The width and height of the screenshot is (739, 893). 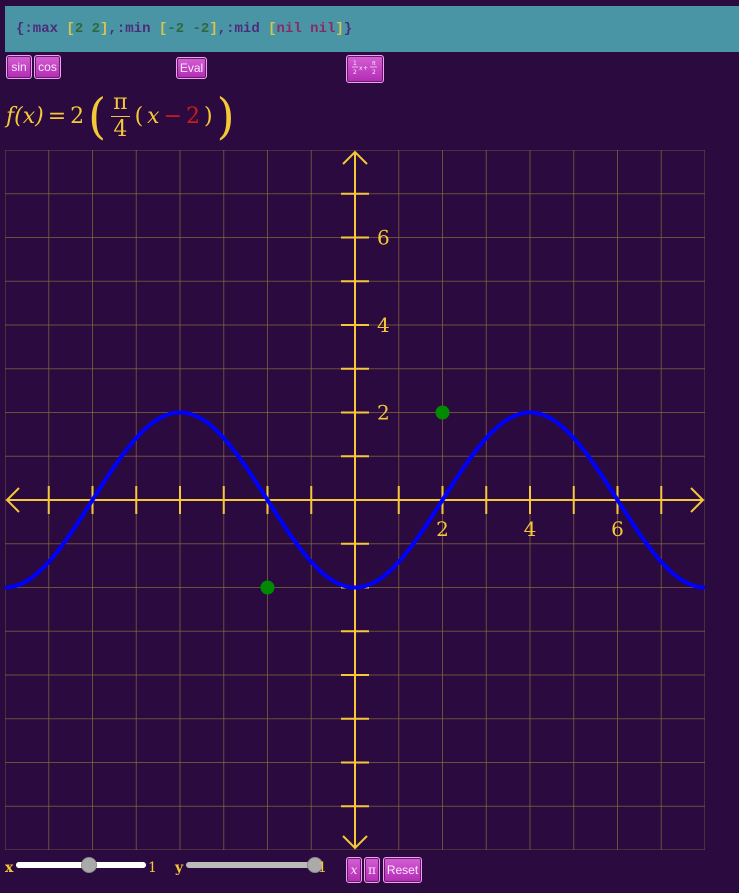 I want to click on formula-shift: 2, so click(x=193, y=116).